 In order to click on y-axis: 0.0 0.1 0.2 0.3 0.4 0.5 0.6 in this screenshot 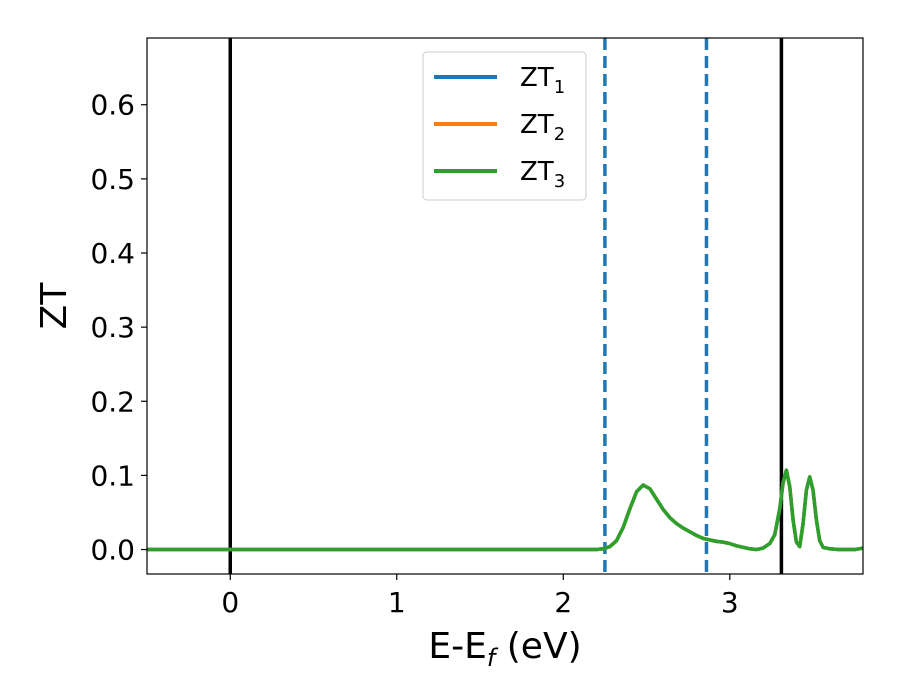, I will do `click(118, 328)`.